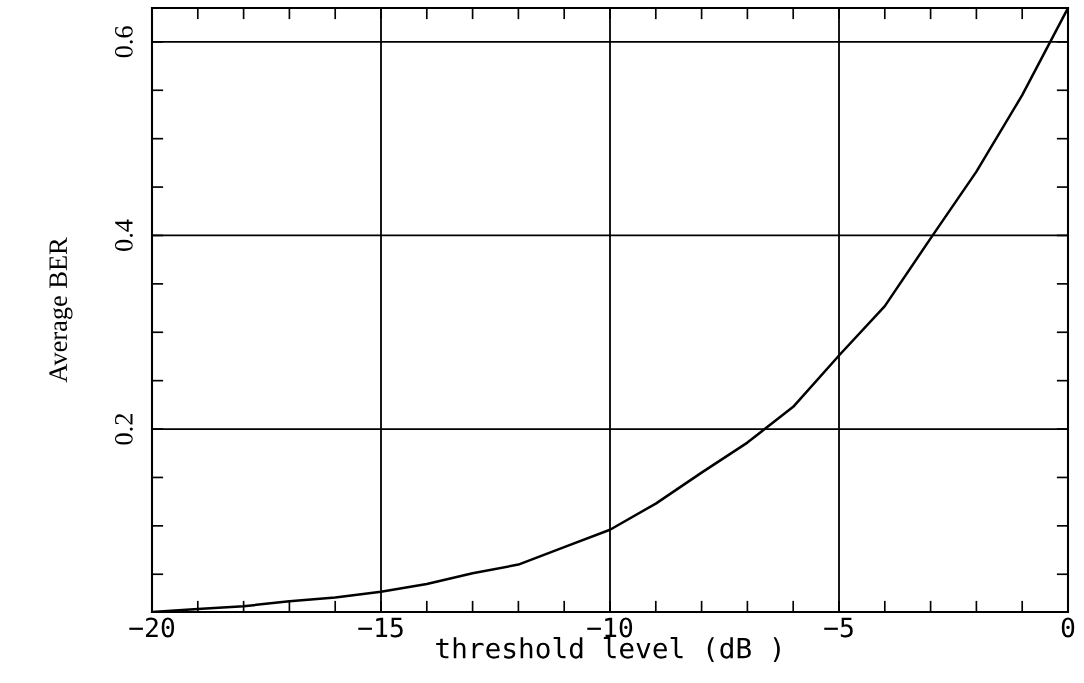  What do you see at coordinates (1068, 627) in the screenshot?
I see `x-tick-label: 0` at bounding box center [1068, 627].